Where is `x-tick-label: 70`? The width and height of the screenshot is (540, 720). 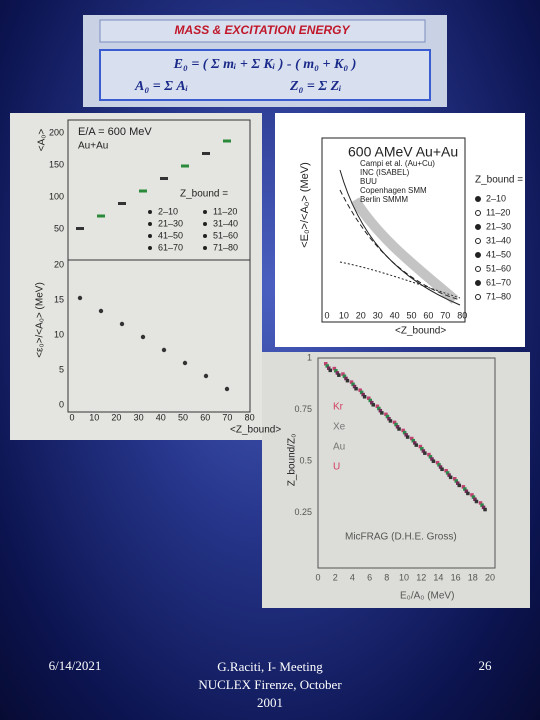
x-tick-label: 70 is located at coordinates (445, 315).